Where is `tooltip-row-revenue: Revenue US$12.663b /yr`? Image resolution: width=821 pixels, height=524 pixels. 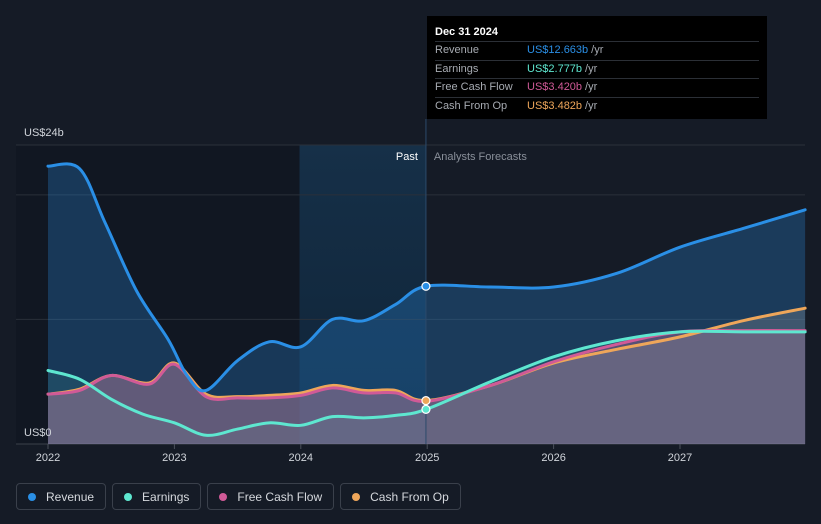
tooltip-row-revenue: Revenue US$12.663b /yr is located at coordinates (597, 50).